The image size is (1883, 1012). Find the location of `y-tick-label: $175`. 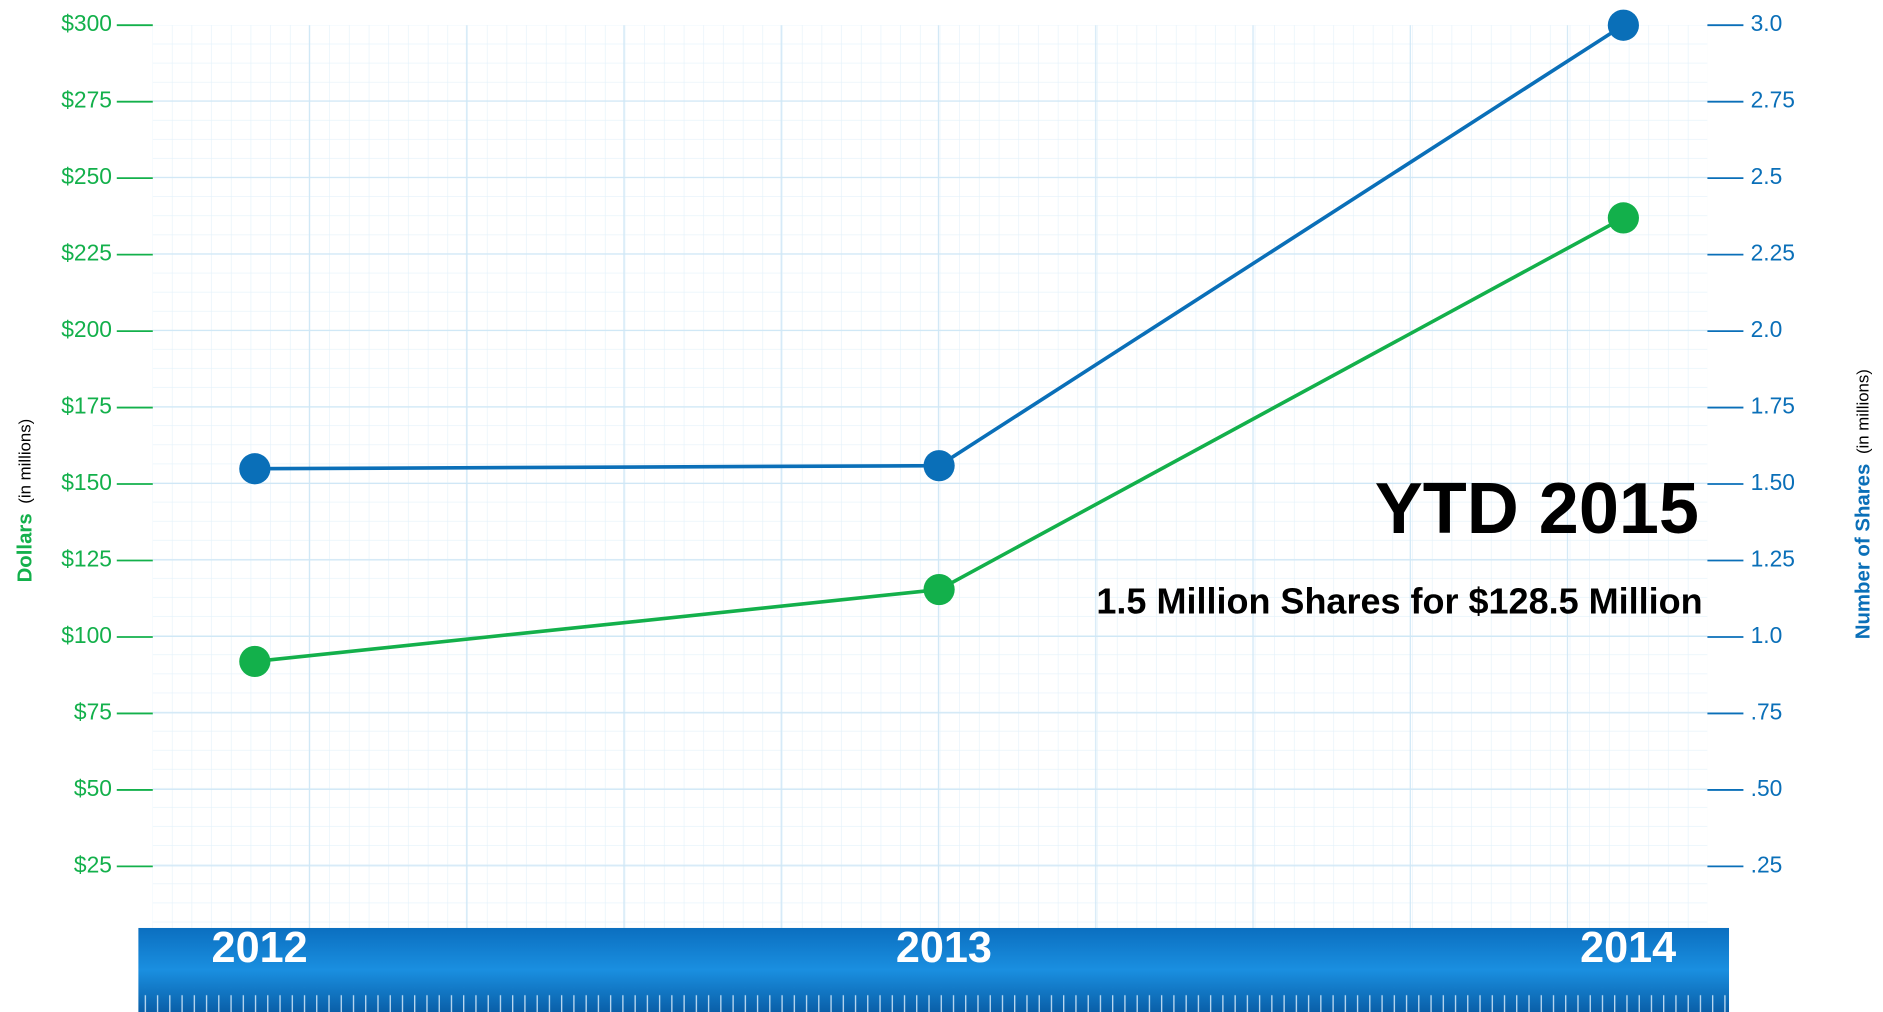

y-tick-label: $175 is located at coordinates (86, 406).